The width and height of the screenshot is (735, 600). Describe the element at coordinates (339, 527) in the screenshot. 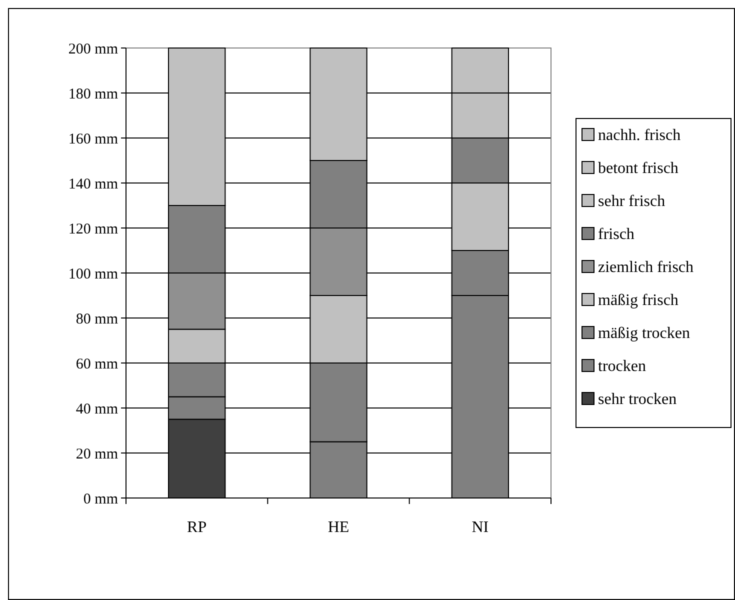

I see `x-tick-label: HE` at that location.